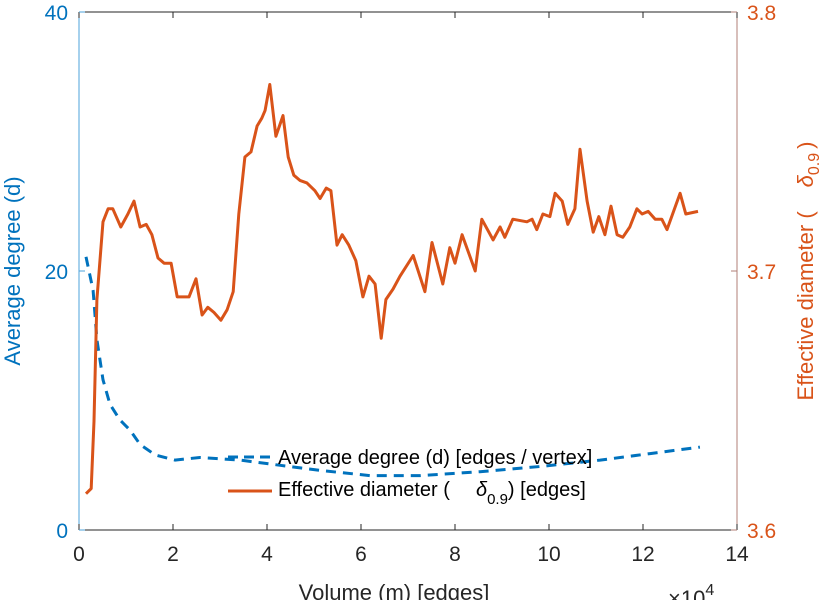 The height and width of the screenshot is (600, 838). Describe the element at coordinates (173, 554) in the screenshot. I see `x-tick-label: 2` at that location.